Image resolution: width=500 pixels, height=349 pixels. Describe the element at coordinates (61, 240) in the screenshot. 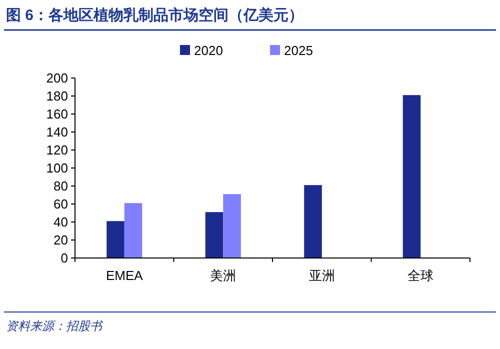

I see `y-tick-label: 20` at that location.